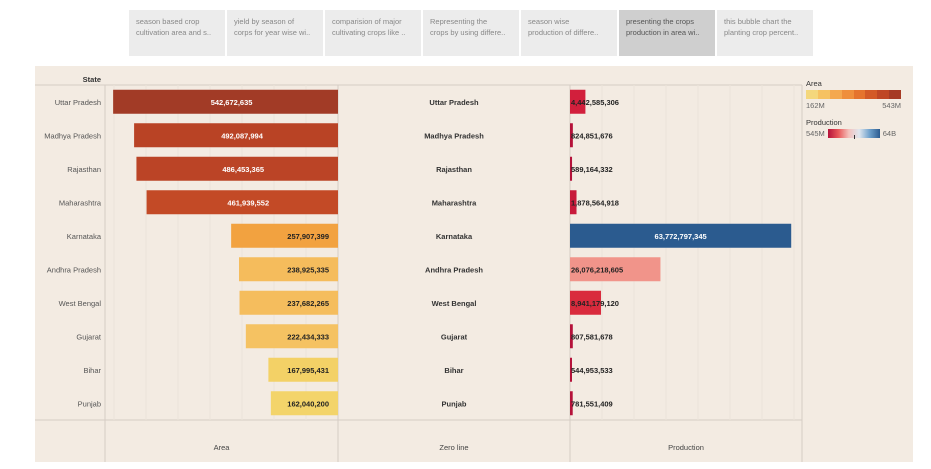  Describe the element at coordinates (369, 32) in the screenshot. I see `tab-label-line2: cultivating crops like ..` at that location.